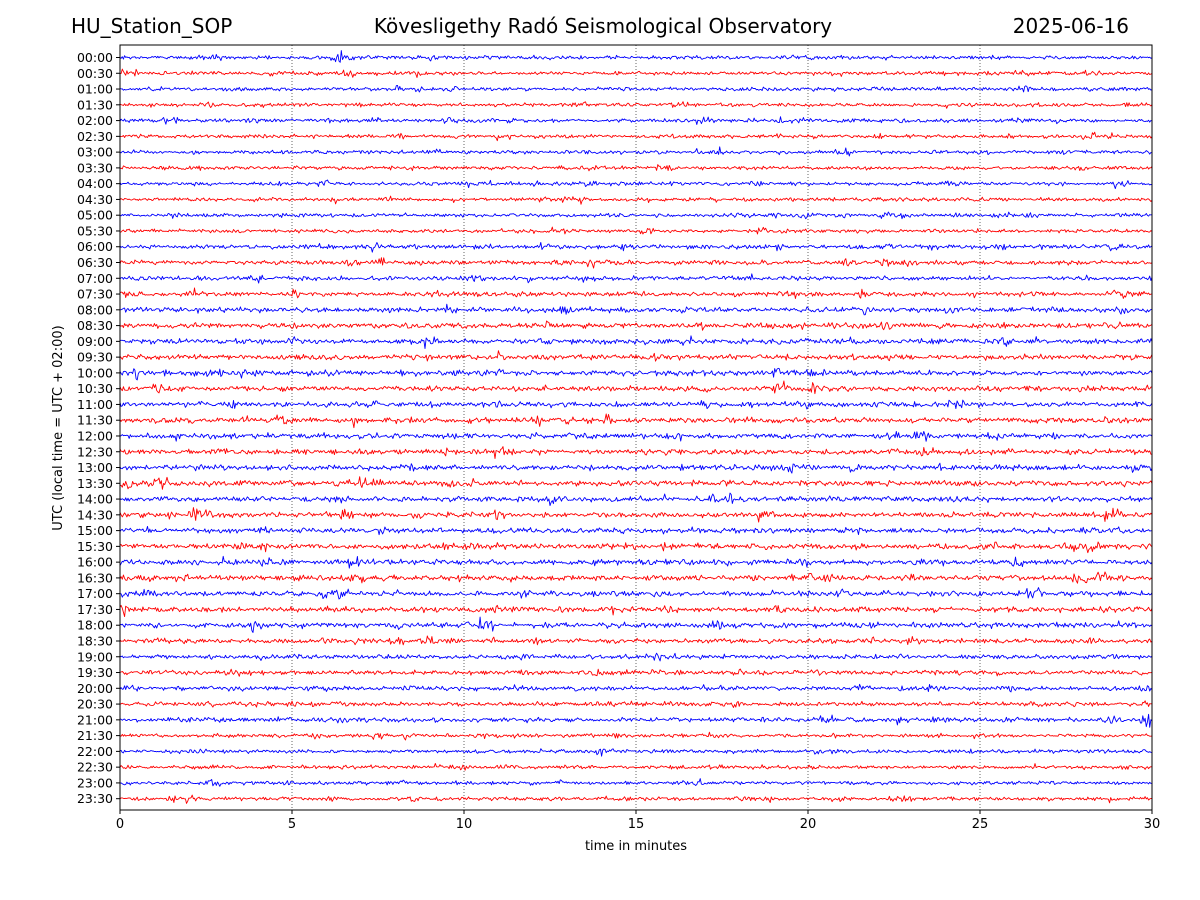 The height and width of the screenshot is (900, 1200). Describe the element at coordinates (95, 183) in the screenshot. I see `row-label: 04:00` at that location.